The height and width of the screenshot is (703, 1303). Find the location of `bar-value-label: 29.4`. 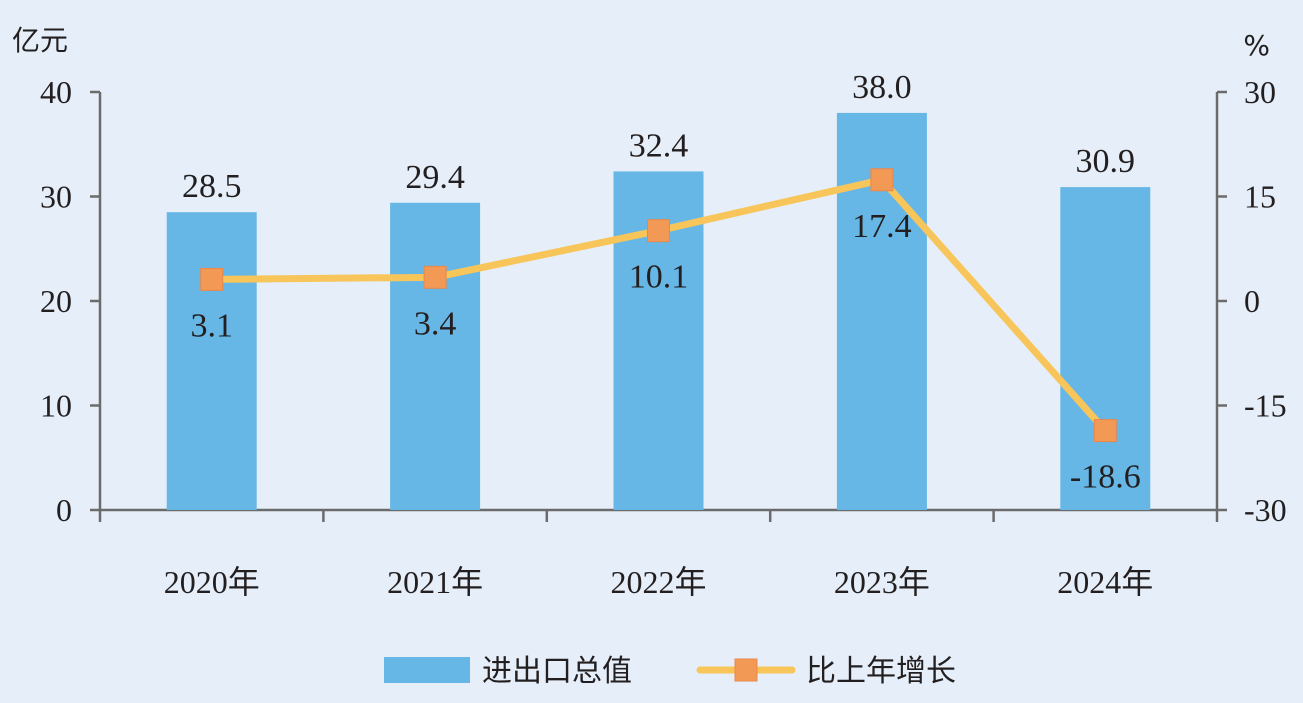

bar-value-label: 29.4 is located at coordinates (435, 177).